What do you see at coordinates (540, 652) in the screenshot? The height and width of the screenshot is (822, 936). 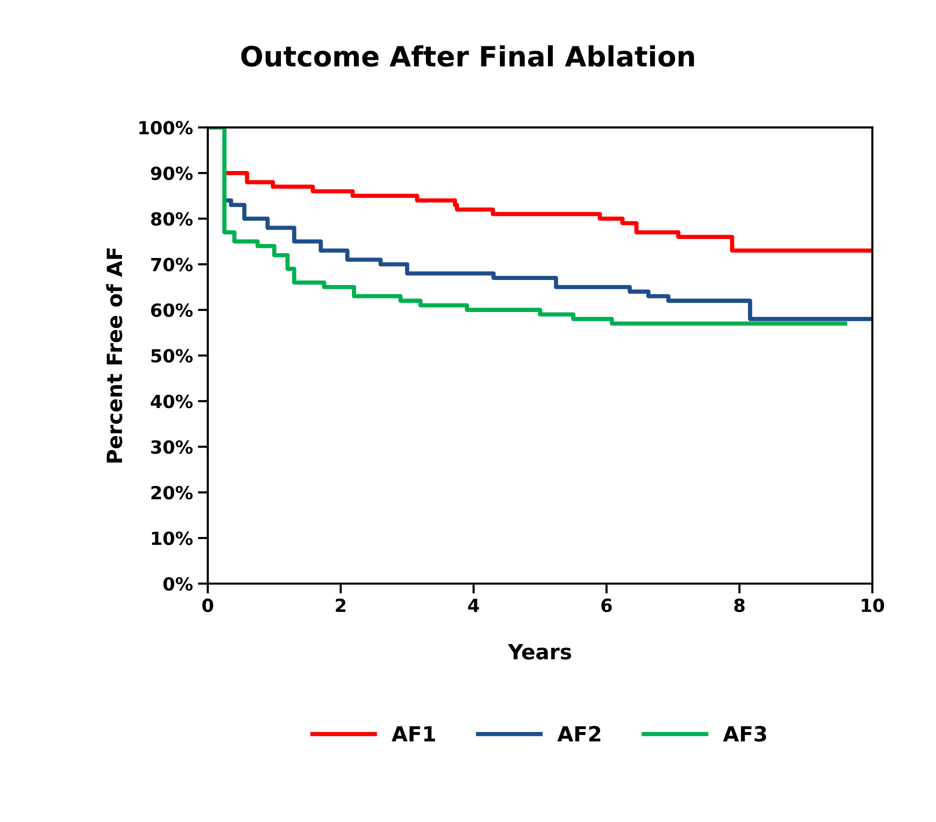 I see `x-axis-title: Years` at bounding box center [540, 652].